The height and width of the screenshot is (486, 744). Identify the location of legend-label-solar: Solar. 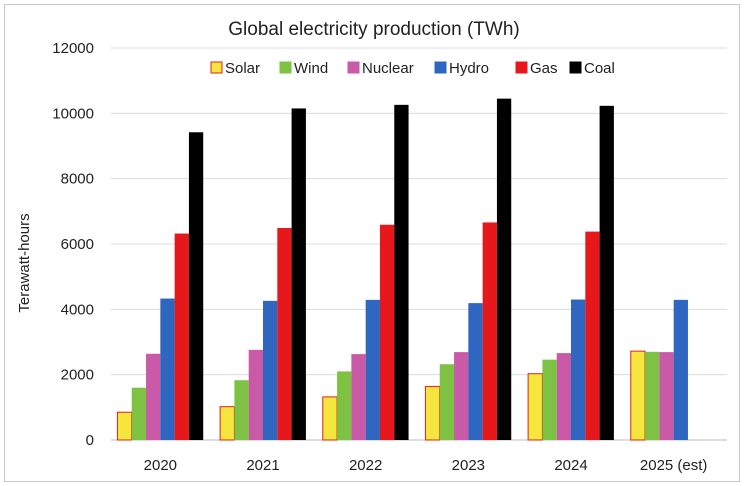
(242, 68).